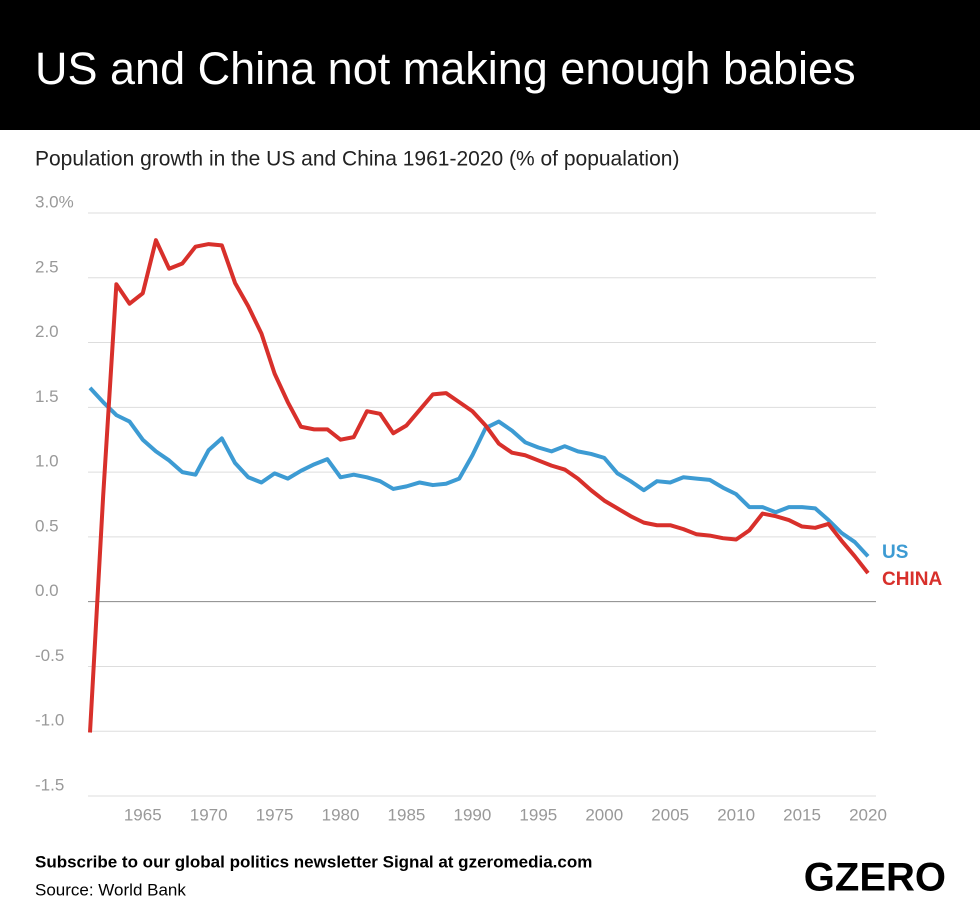 This screenshot has width=980, height=924. Describe the element at coordinates (49, 655) in the screenshot. I see `y-tick-label: -0.5` at that location.